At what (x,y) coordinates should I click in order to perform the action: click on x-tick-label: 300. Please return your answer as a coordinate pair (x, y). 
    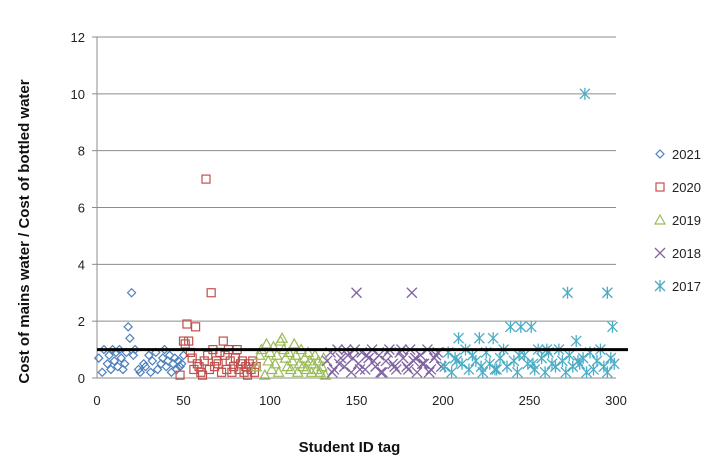
    Looking at the image, I should click on (616, 400).